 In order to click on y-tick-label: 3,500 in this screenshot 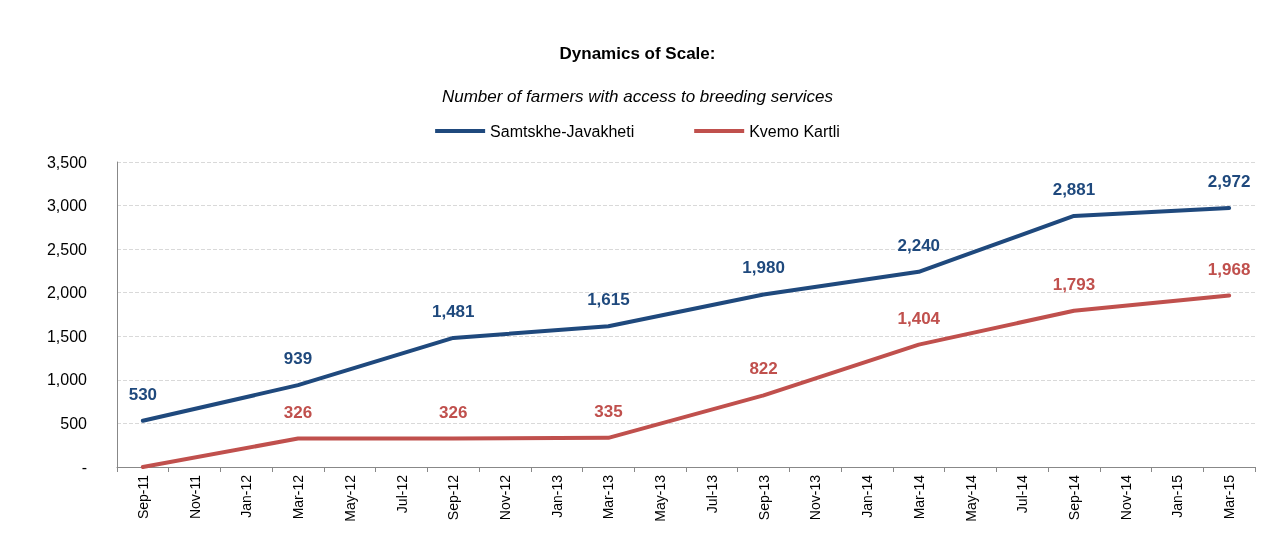, I will do `click(67, 162)`.